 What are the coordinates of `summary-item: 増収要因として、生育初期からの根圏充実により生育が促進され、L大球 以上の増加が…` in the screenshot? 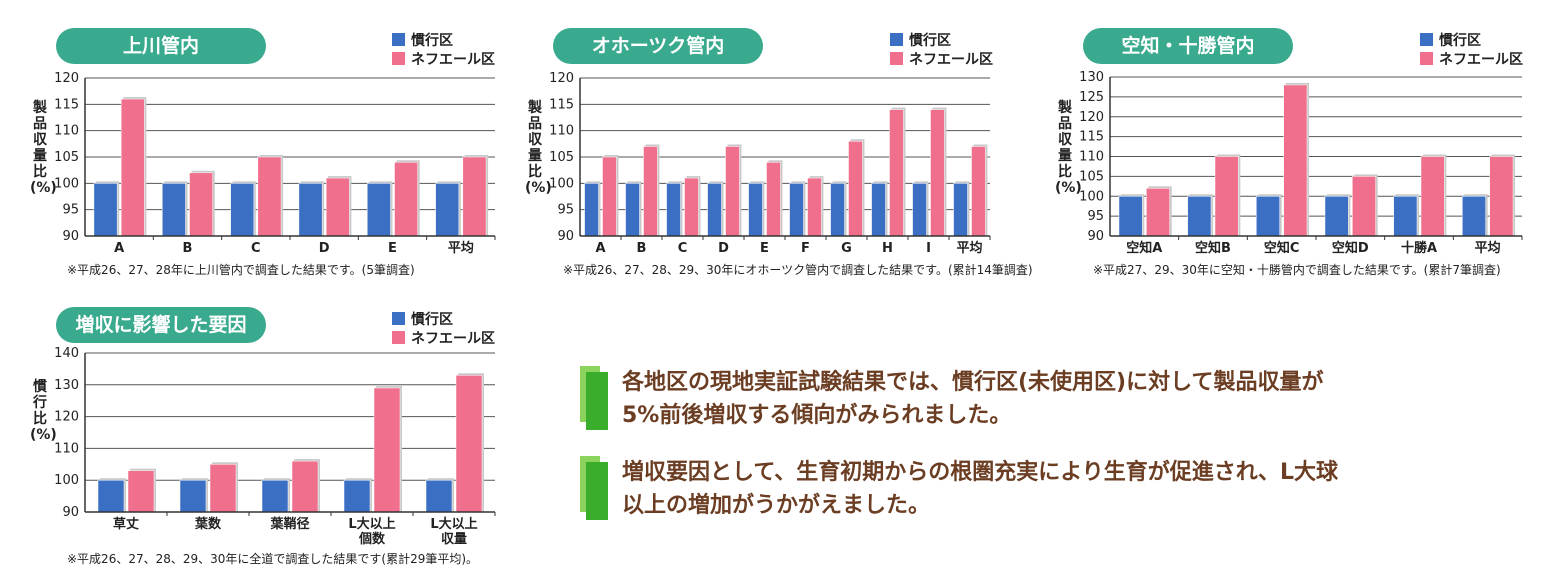 It's located at (1050, 501).